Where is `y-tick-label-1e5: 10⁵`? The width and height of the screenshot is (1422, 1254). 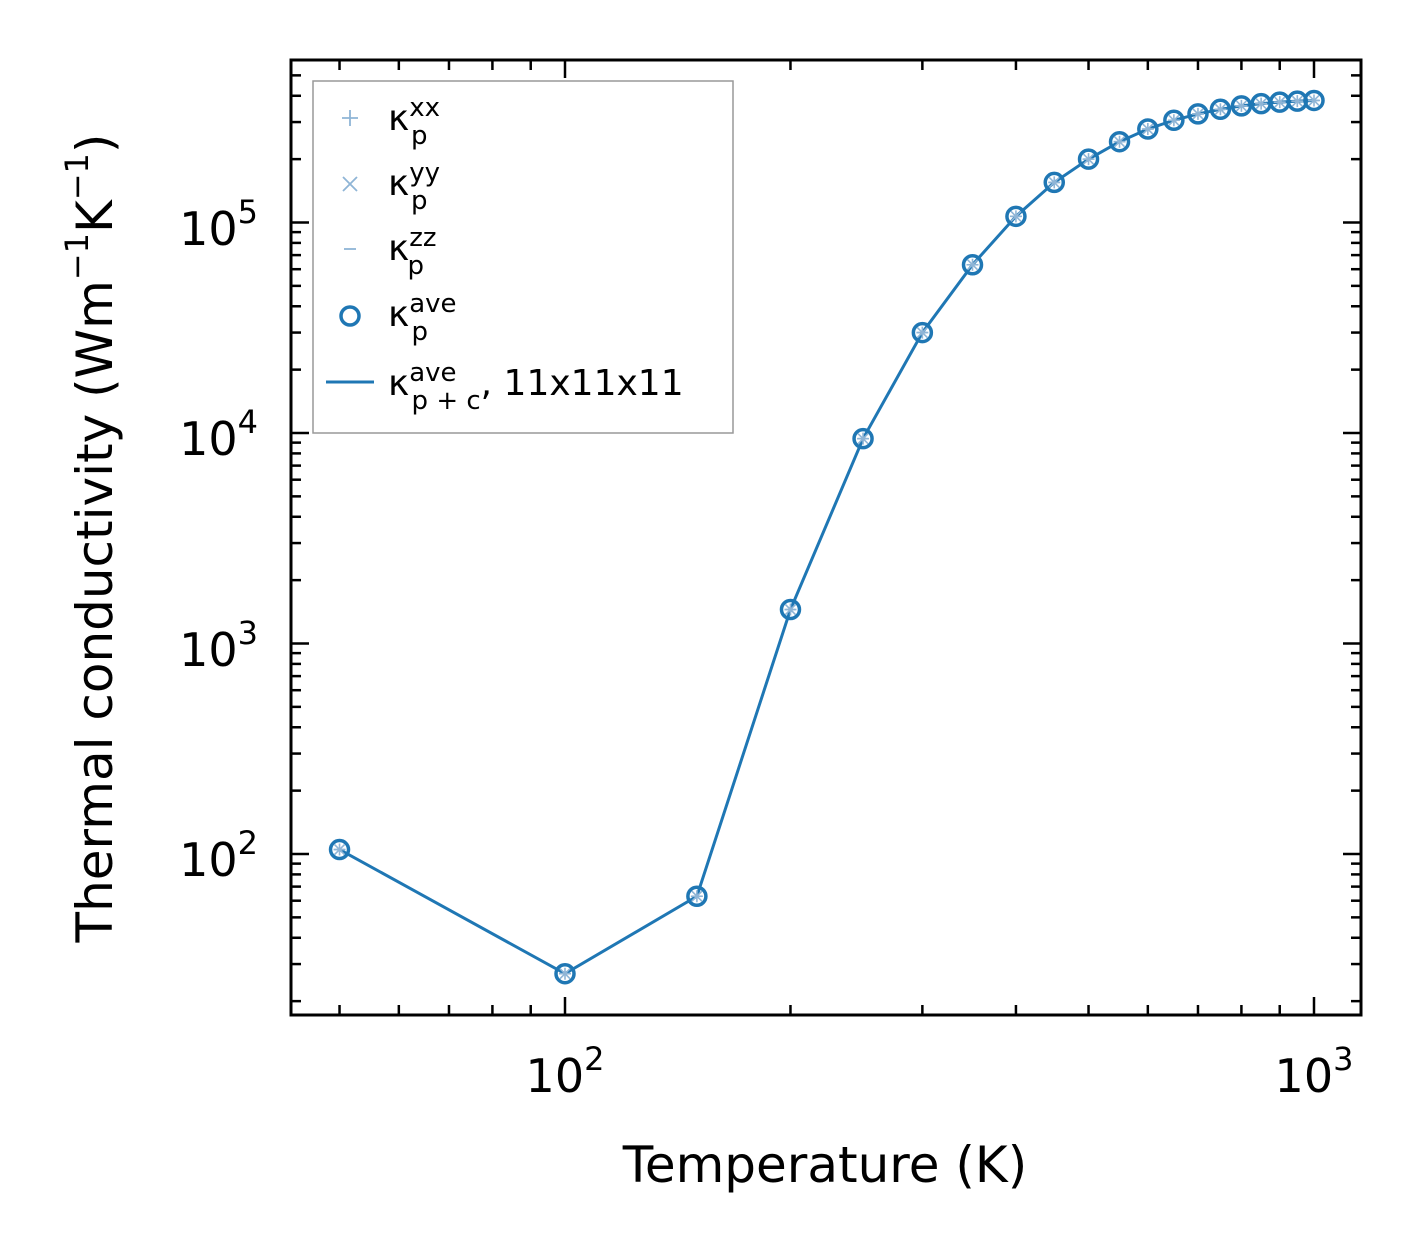
y-tick-label-1e5: 10⁵ is located at coordinates (218, 224).